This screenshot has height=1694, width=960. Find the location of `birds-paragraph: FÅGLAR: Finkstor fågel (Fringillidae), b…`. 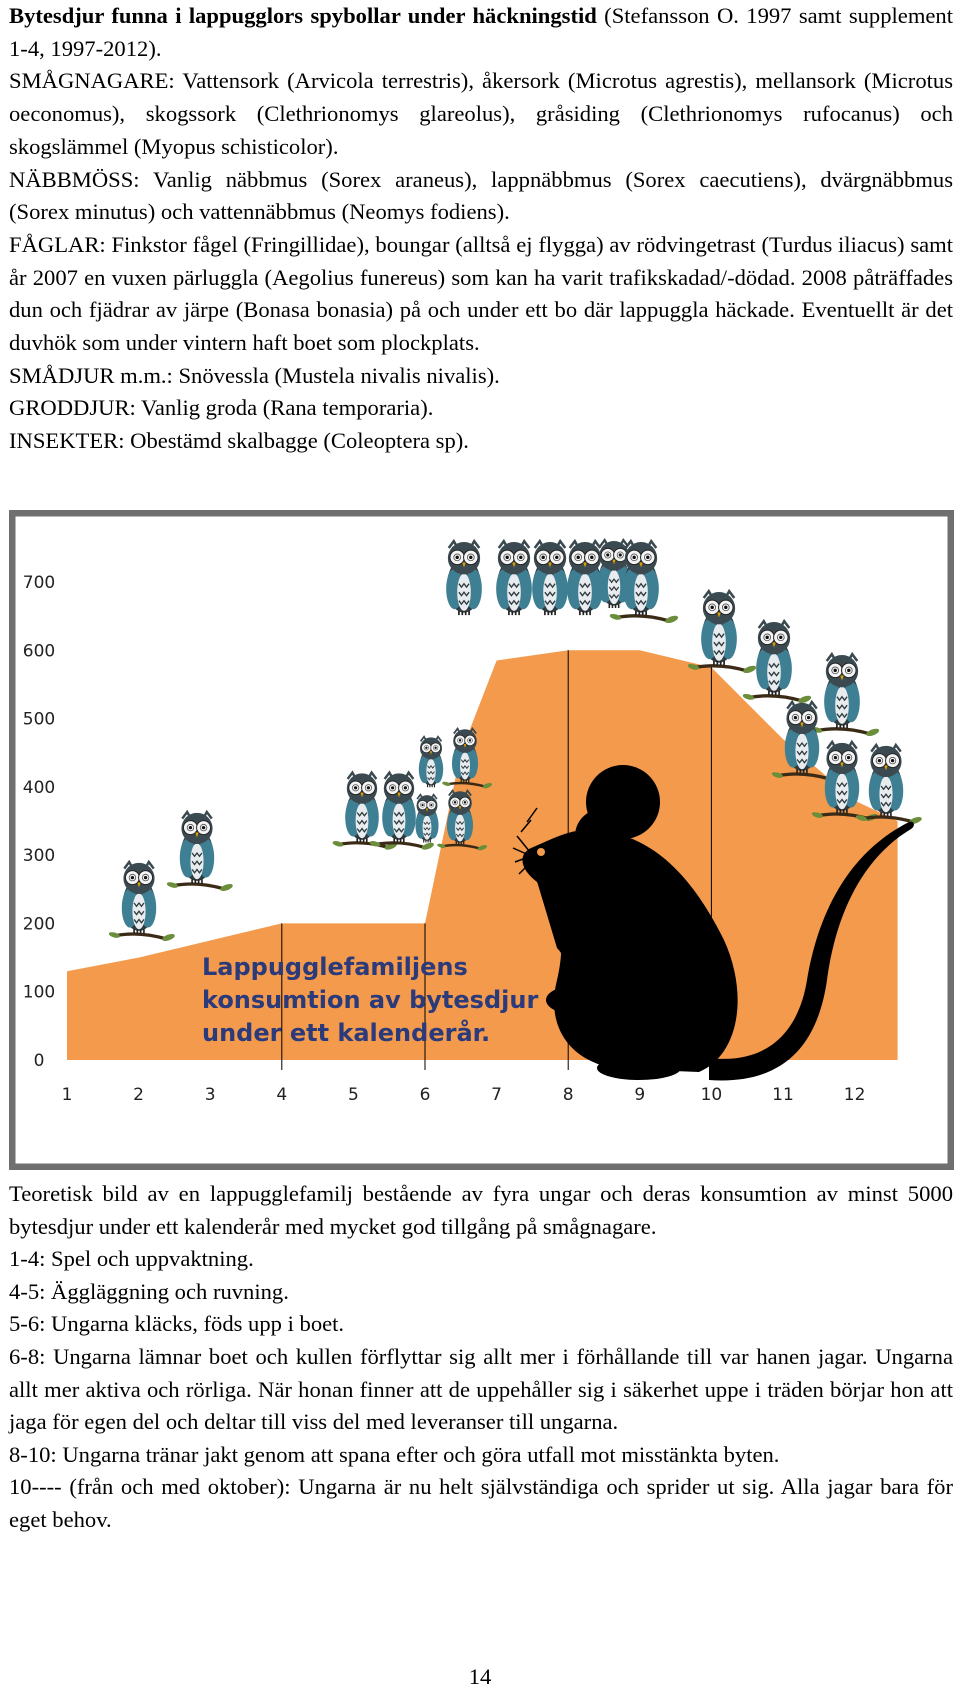

birds-paragraph: FÅGLAR: Finkstor fågel (Fringillidae), b… is located at coordinates (481, 293).